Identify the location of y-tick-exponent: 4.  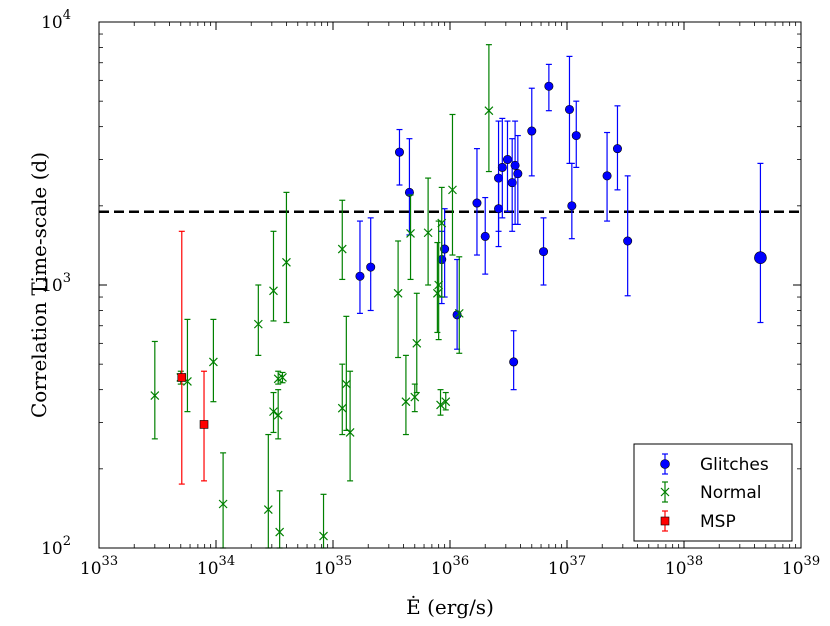
(67, 15).